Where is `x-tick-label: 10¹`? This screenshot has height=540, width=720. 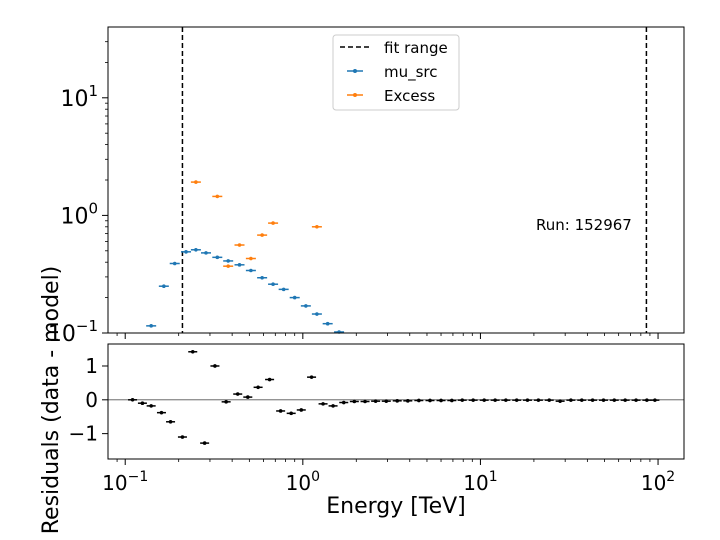
x-tick-label: 10¹ is located at coordinates (480, 482).